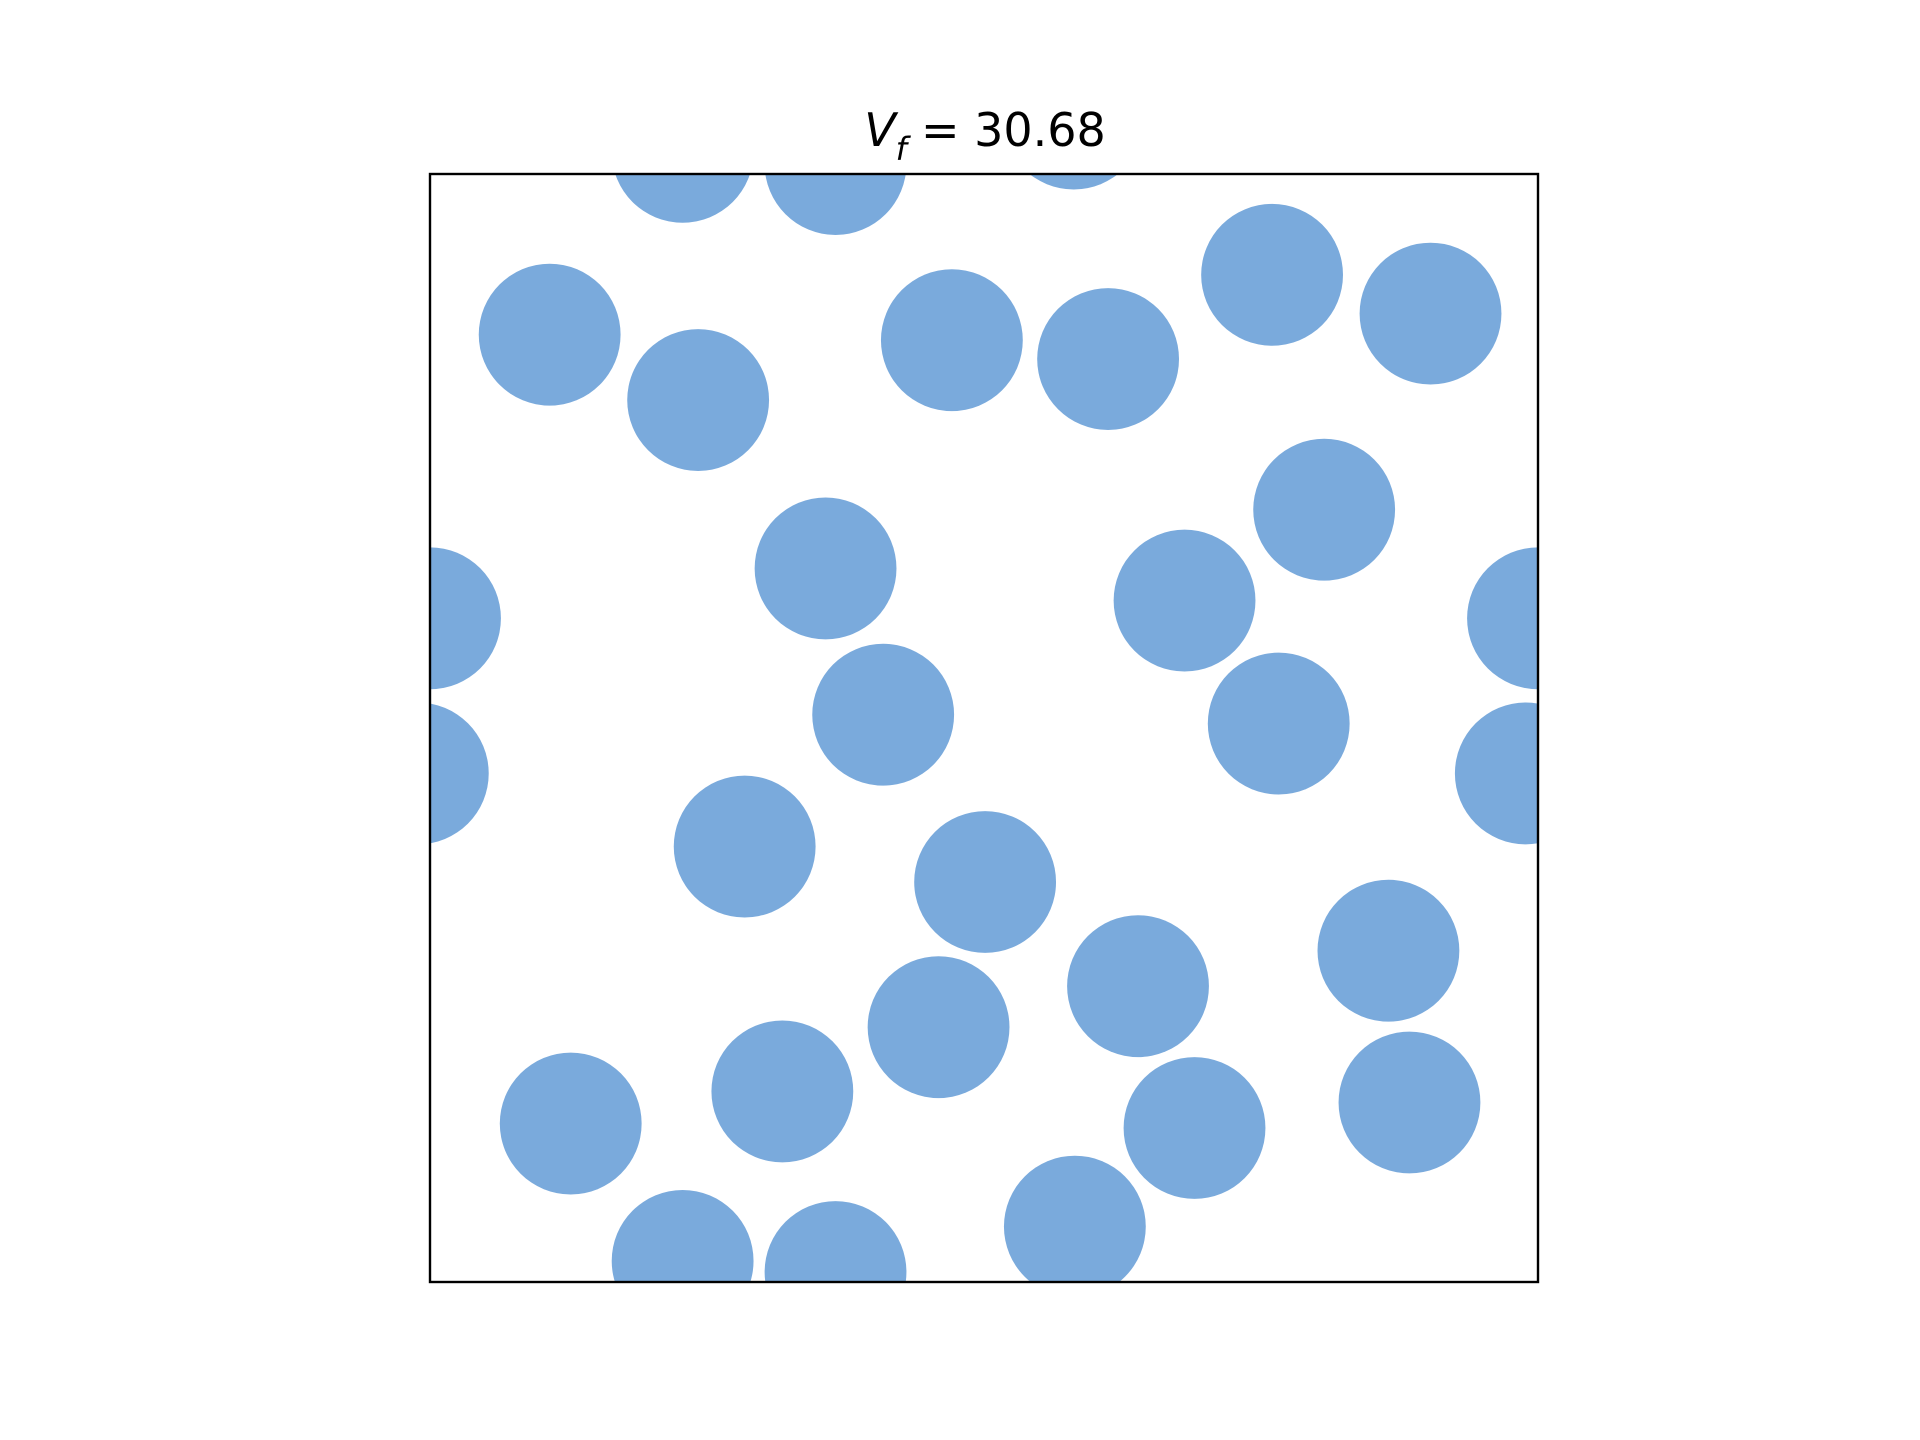 The height and width of the screenshot is (1440, 1920). What do you see at coordinates (881, 130) in the screenshot?
I see `title-symbol: V` at bounding box center [881, 130].